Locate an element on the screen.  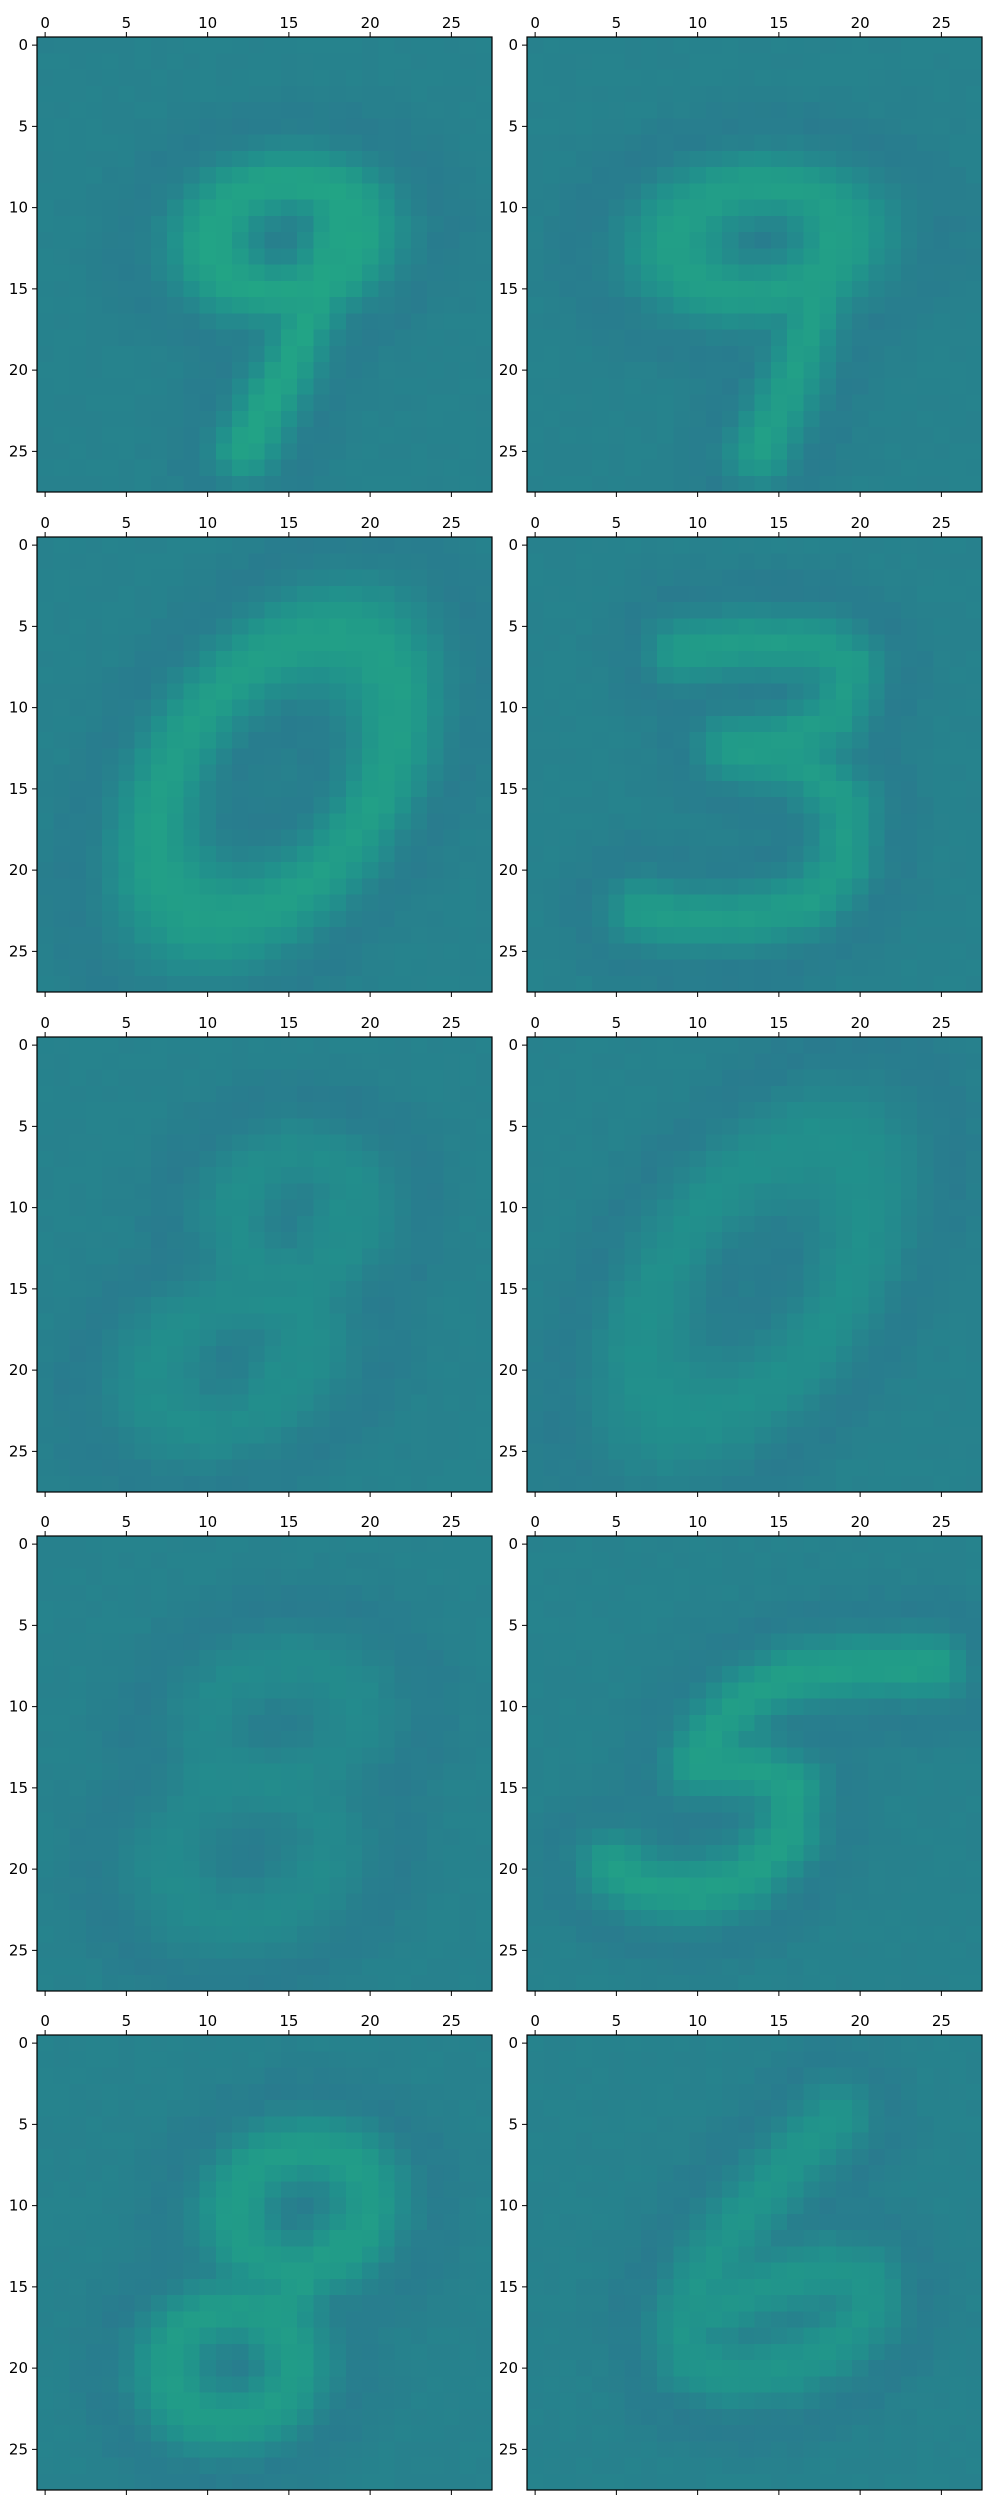
y-tick-label: 0 is located at coordinates (23, 545).